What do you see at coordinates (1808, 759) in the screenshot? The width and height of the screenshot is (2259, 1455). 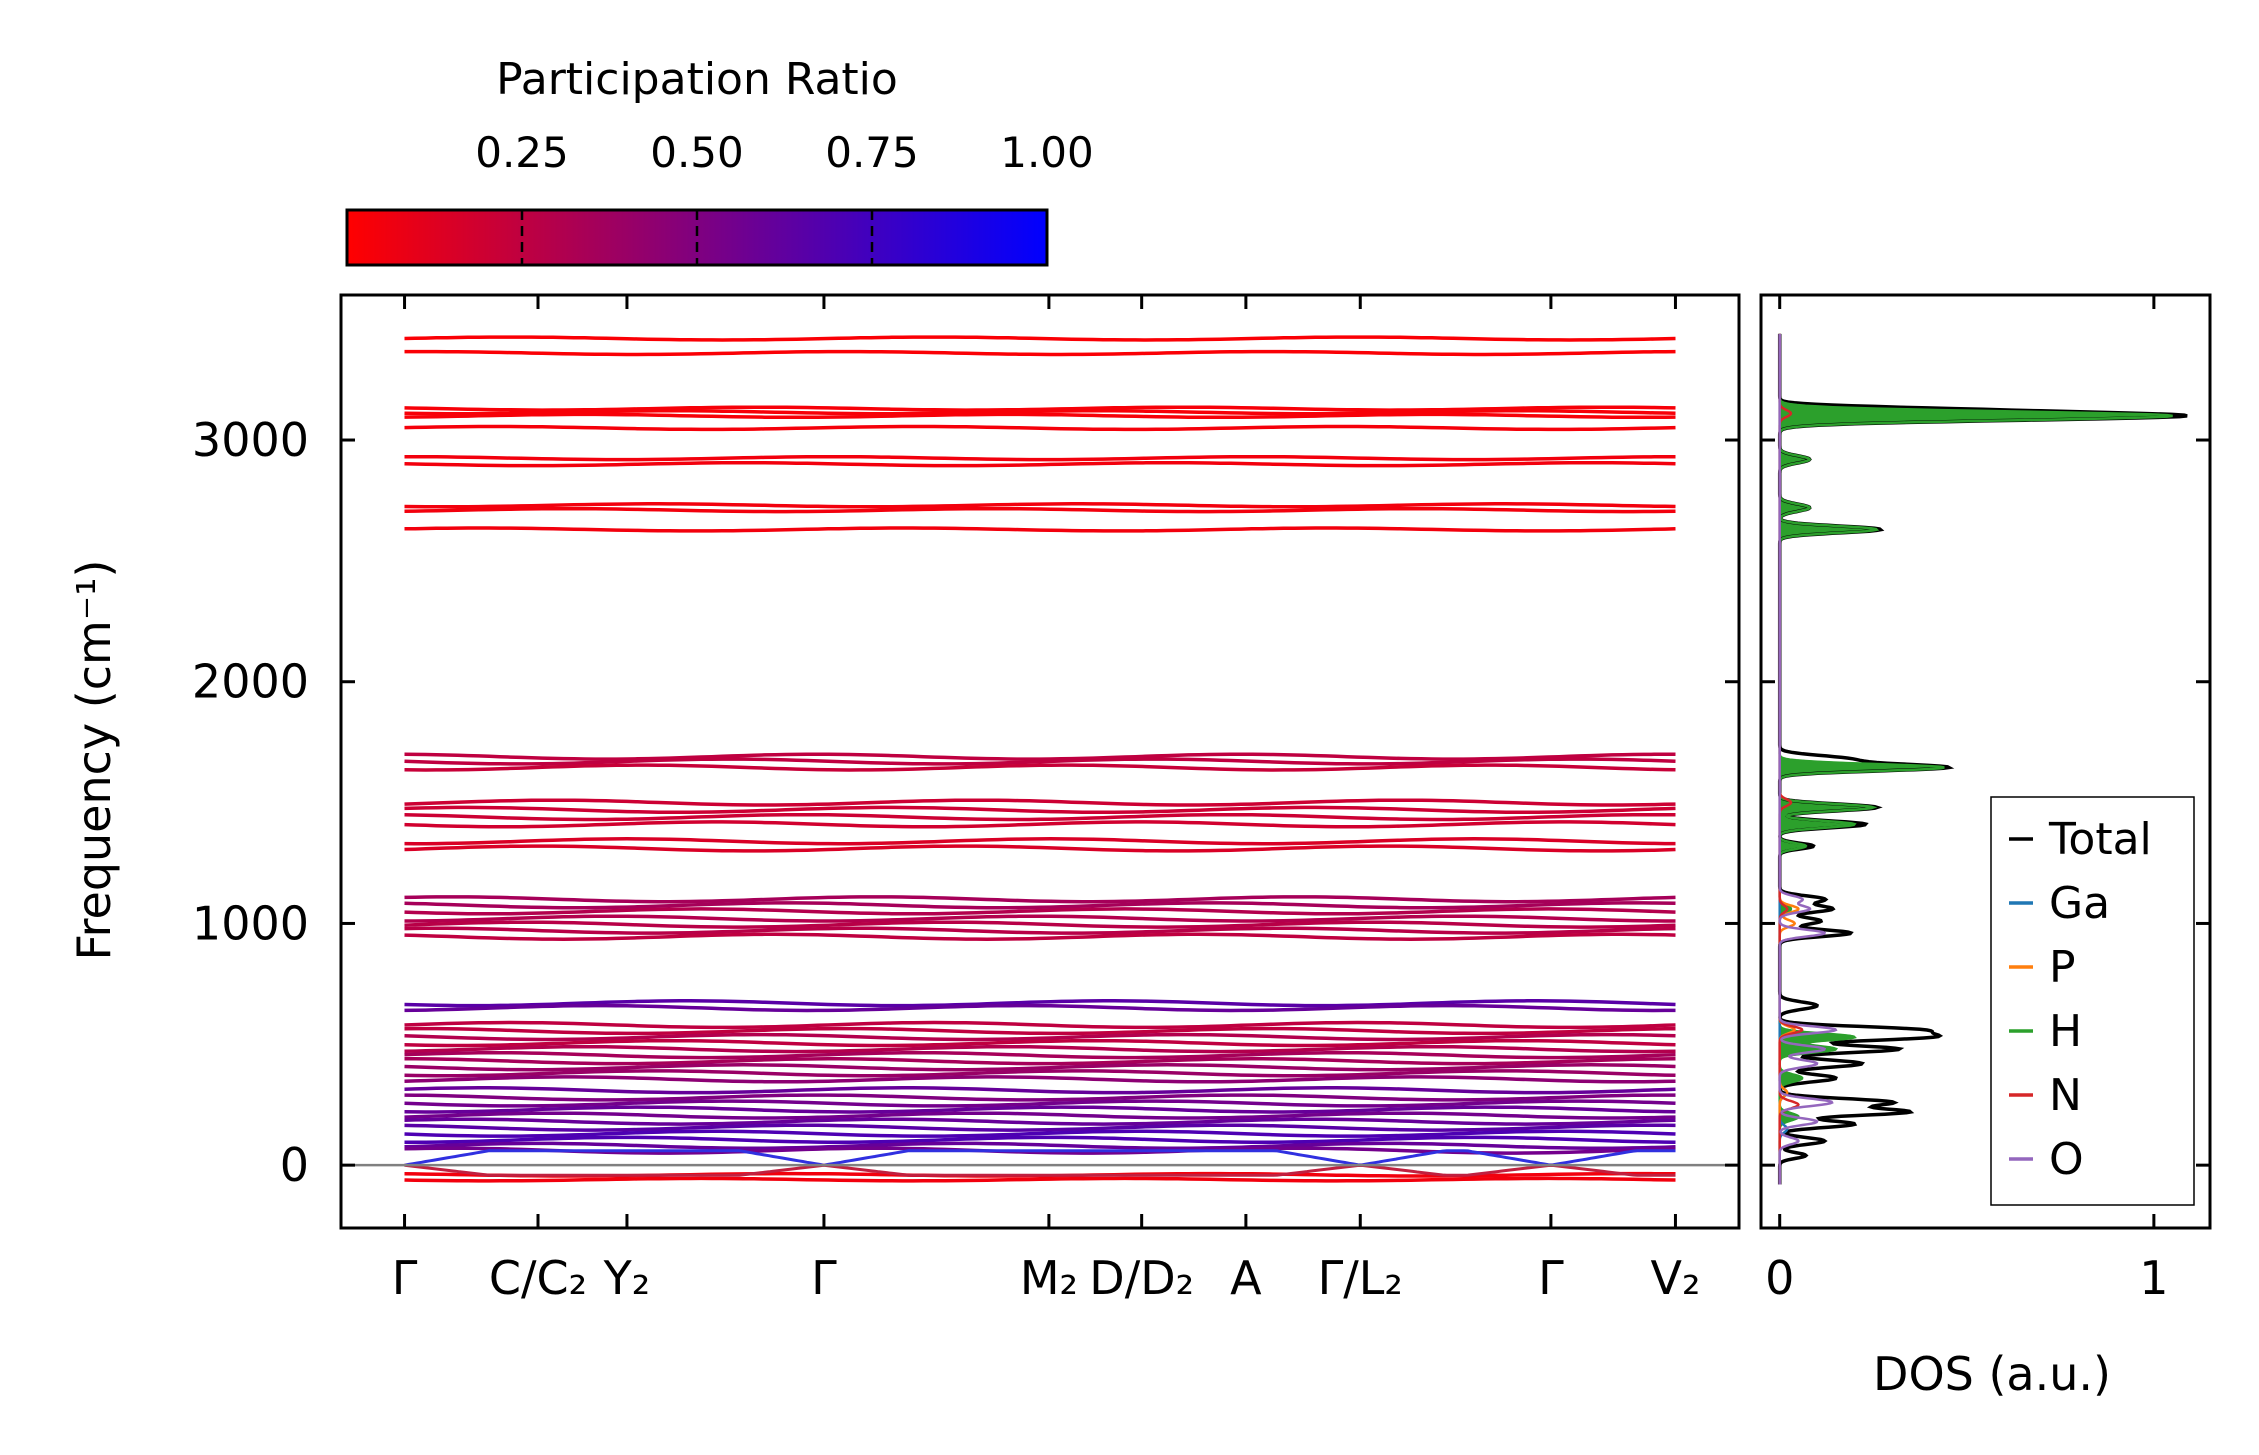 I see `dos-line-O` at bounding box center [1808, 759].